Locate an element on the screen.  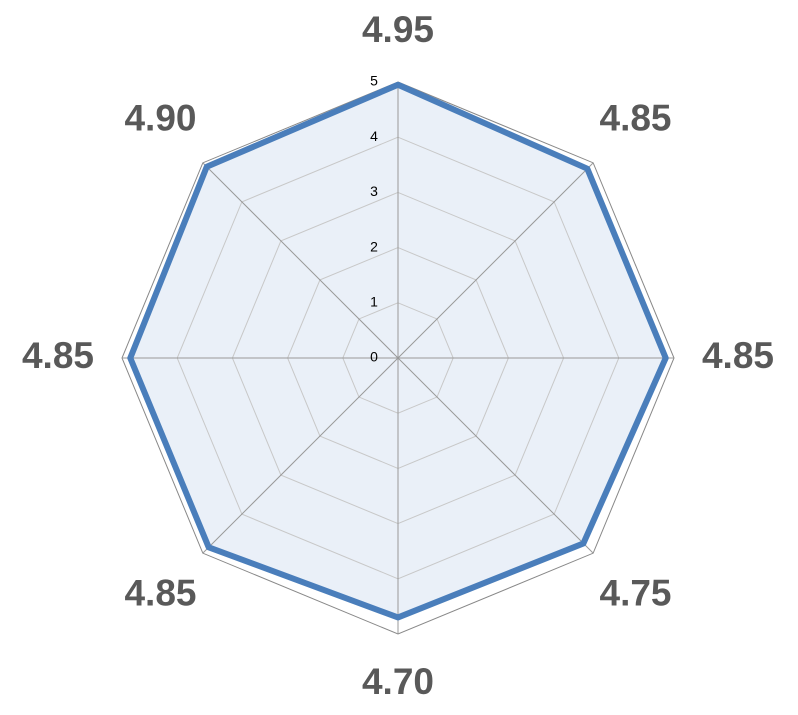
y-tick-label: 2 is located at coordinates (374, 246).